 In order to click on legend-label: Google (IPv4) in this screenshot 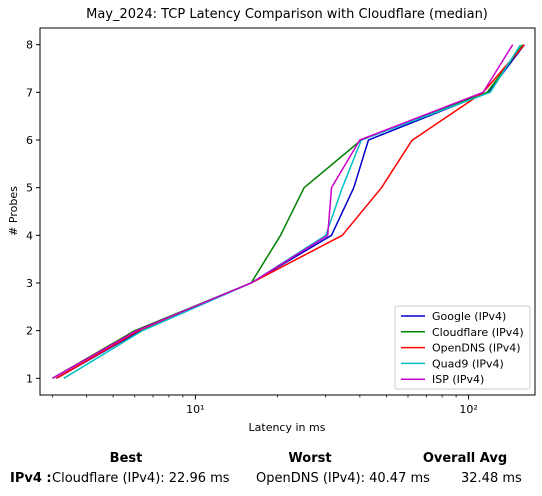, I will do `click(469, 316)`.